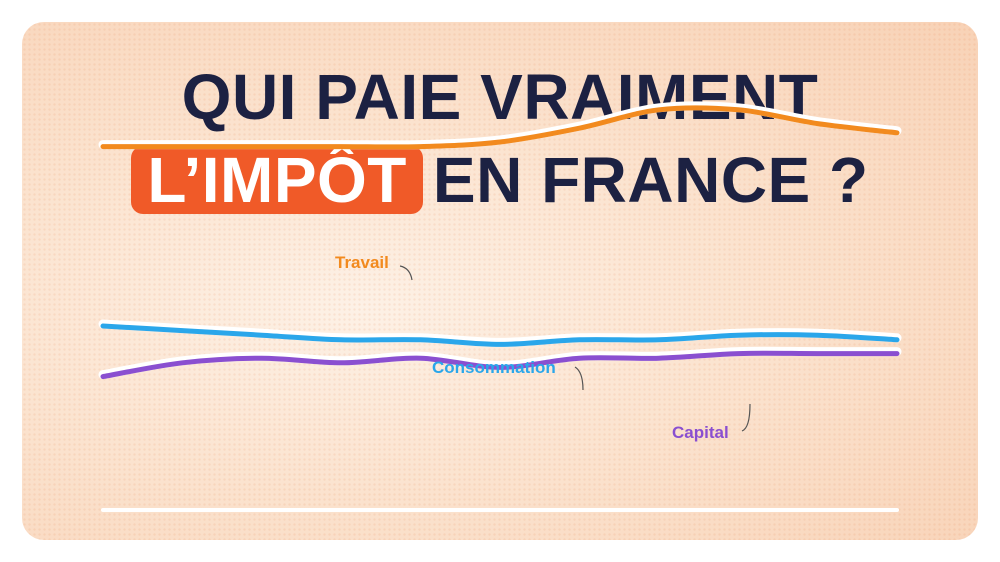  Describe the element at coordinates (650, 180) in the screenshot. I see `title-line-2-rest: EN FRANCE ?` at that location.